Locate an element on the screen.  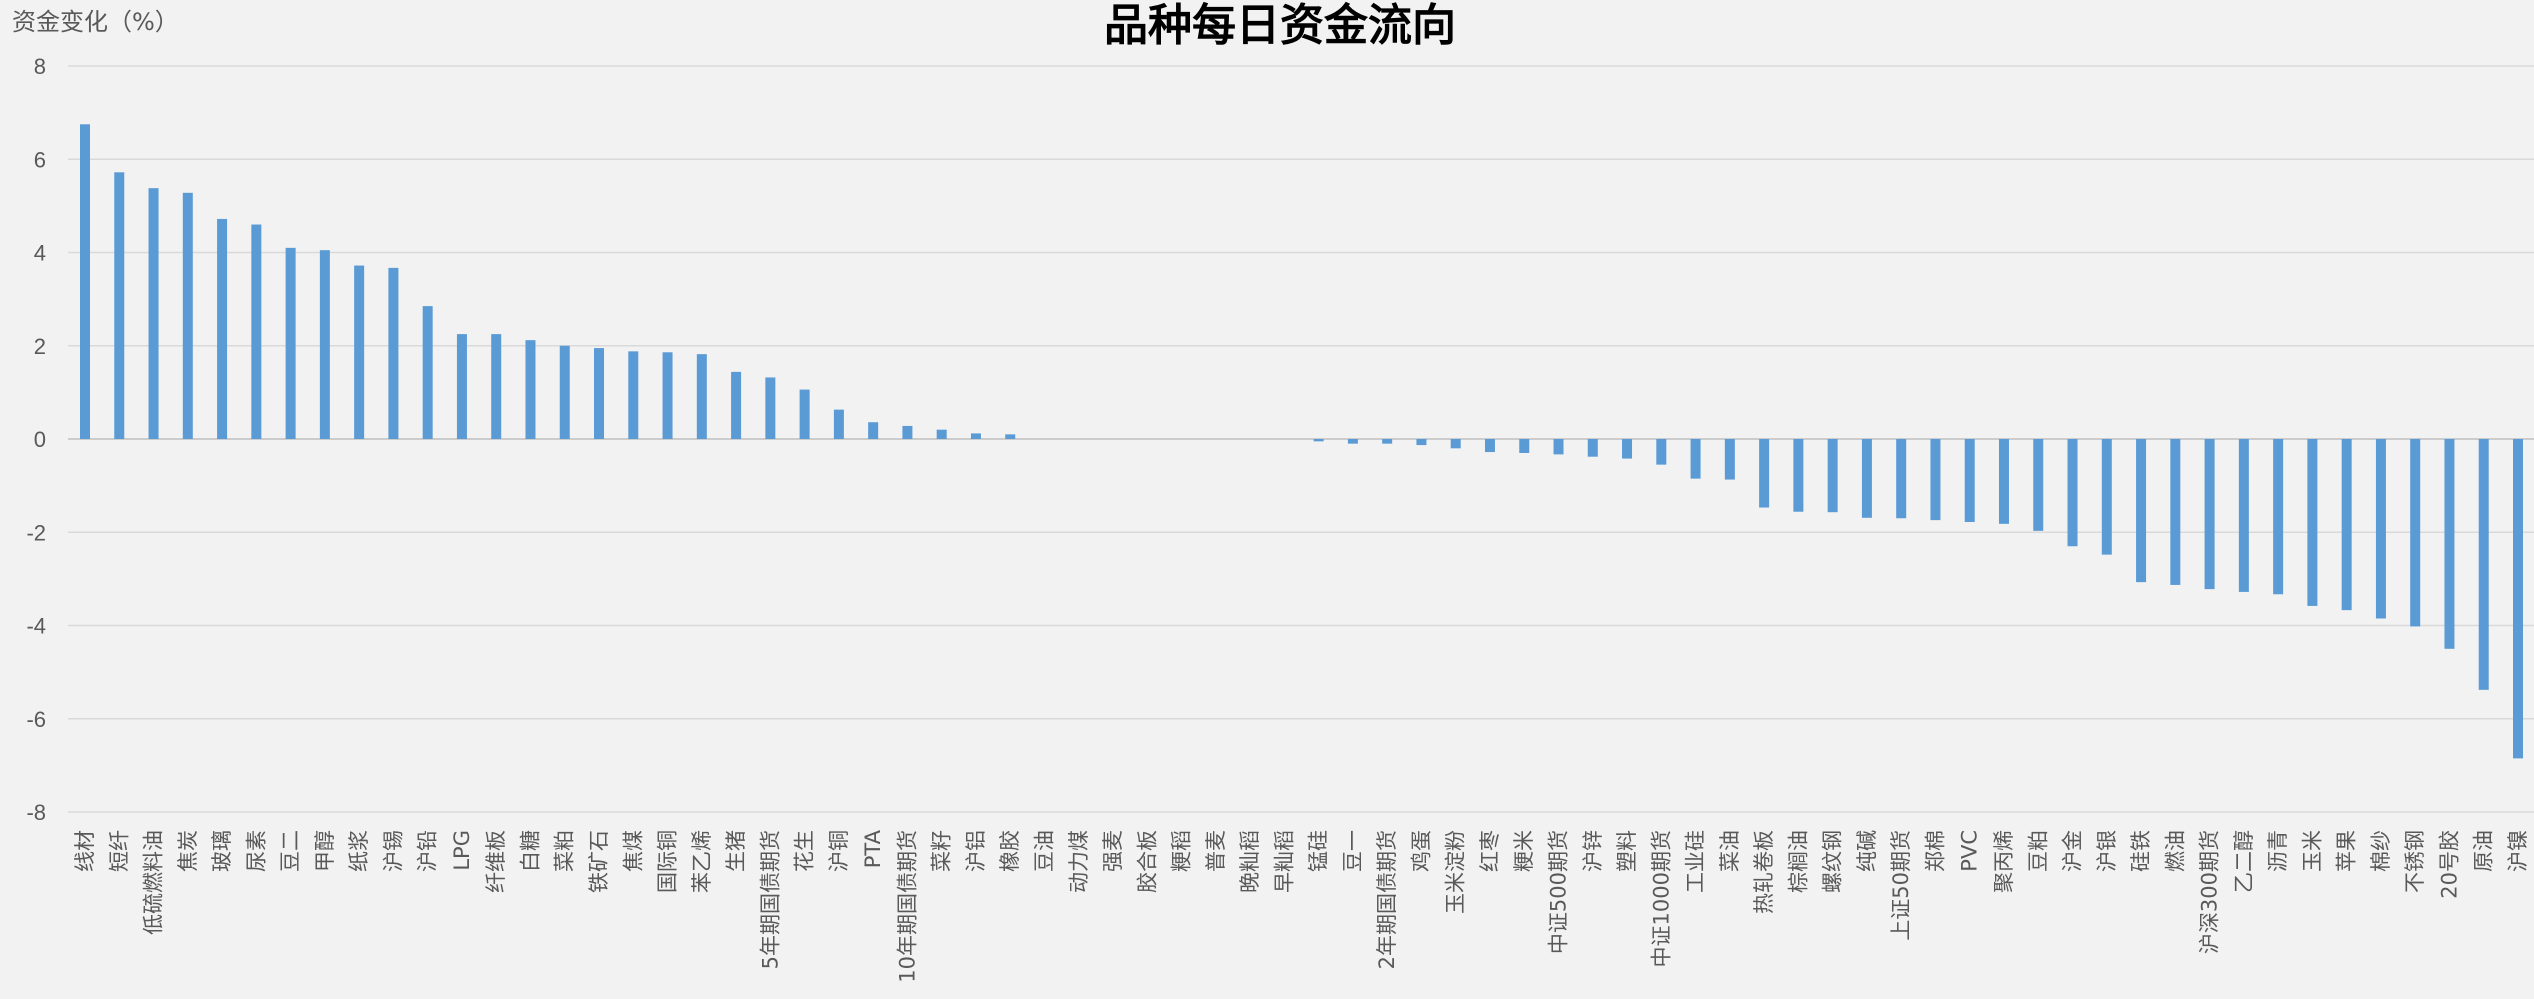
x-tick-label: PVC is located at coordinates (1970, 851).